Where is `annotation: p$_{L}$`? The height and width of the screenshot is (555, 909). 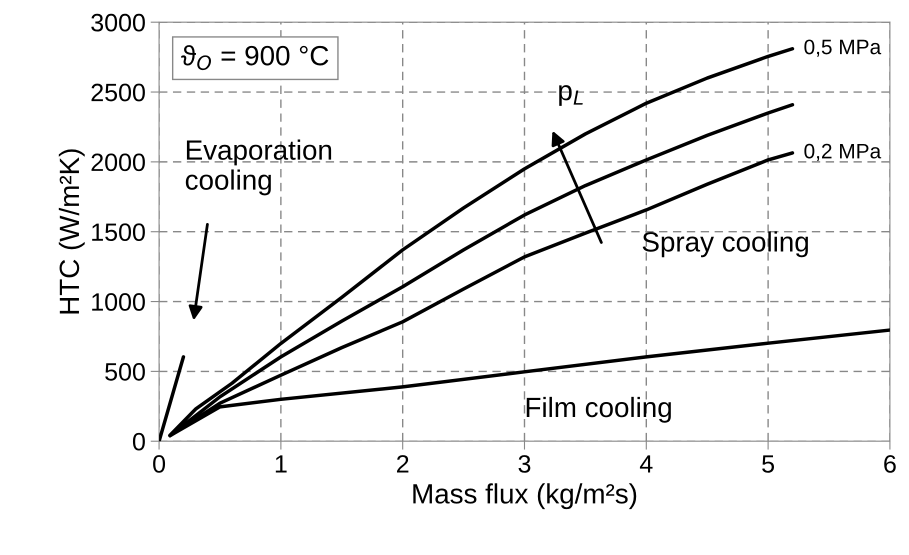
annotation: p$_{L}$ is located at coordinates (571, 95).